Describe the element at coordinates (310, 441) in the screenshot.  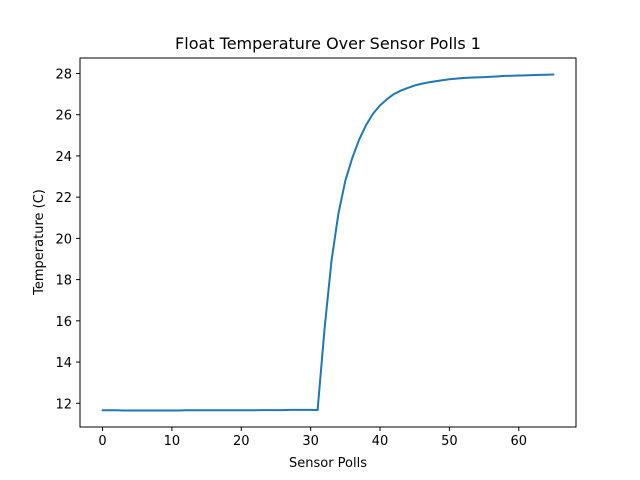
I see `x-tick-label: 30` at that location.